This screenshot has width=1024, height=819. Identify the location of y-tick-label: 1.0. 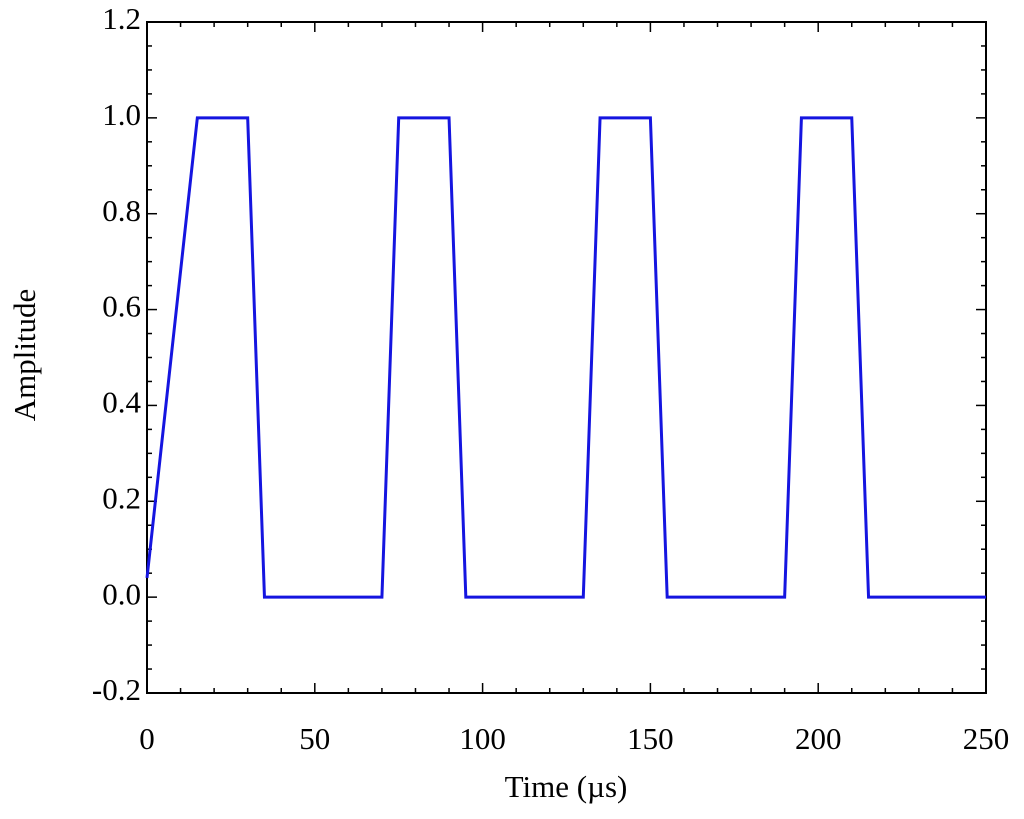
(121, 114).